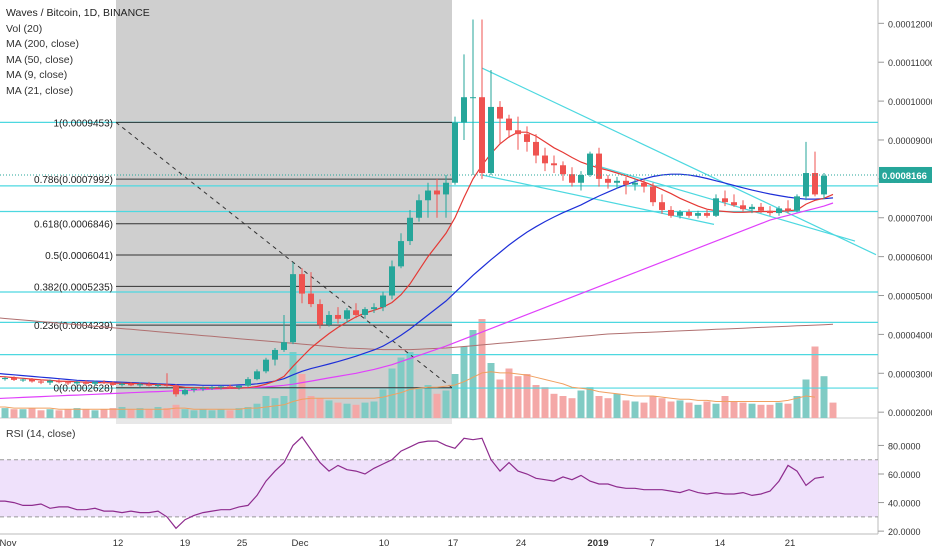 The width and height of the screenshot is (932, 550). I want to click on legend-volume: Vol (20), so click(24, 28).